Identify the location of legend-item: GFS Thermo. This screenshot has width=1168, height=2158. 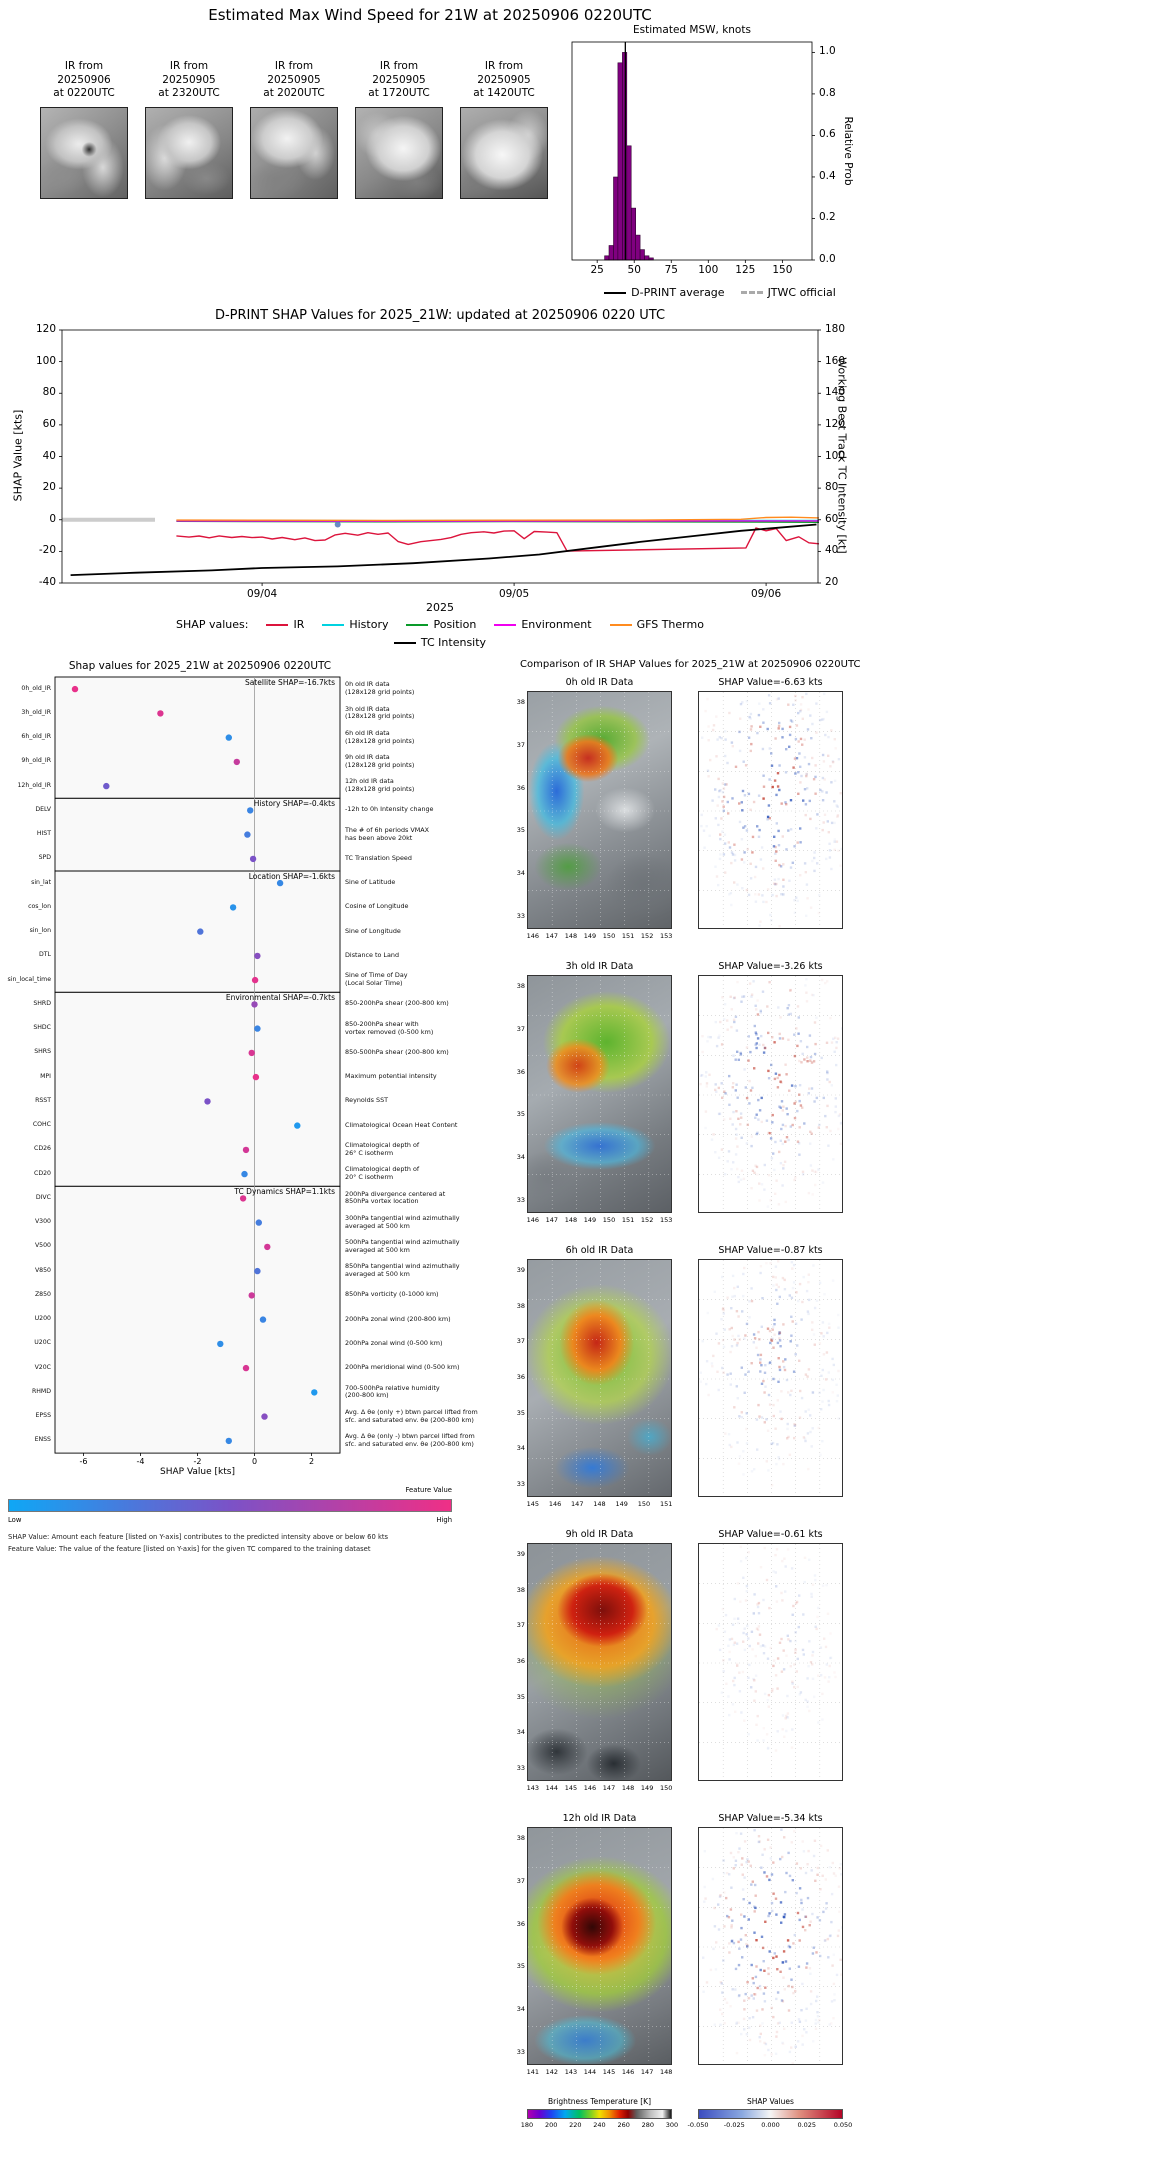
(656, 624).